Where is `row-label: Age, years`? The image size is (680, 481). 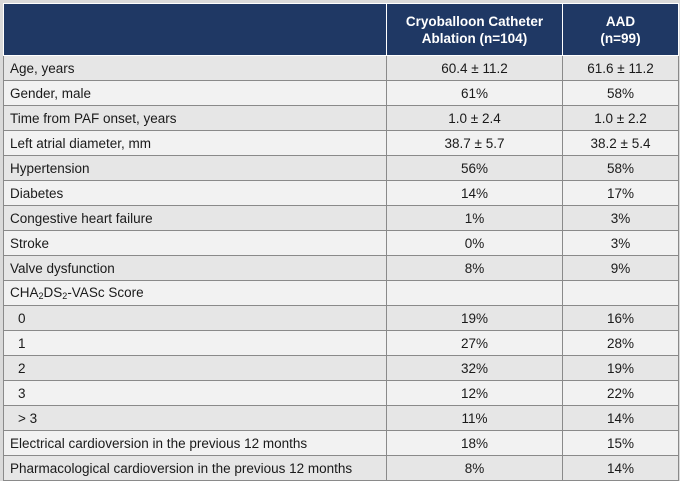
row-label: Age, years is located at coordinates (195, 68).